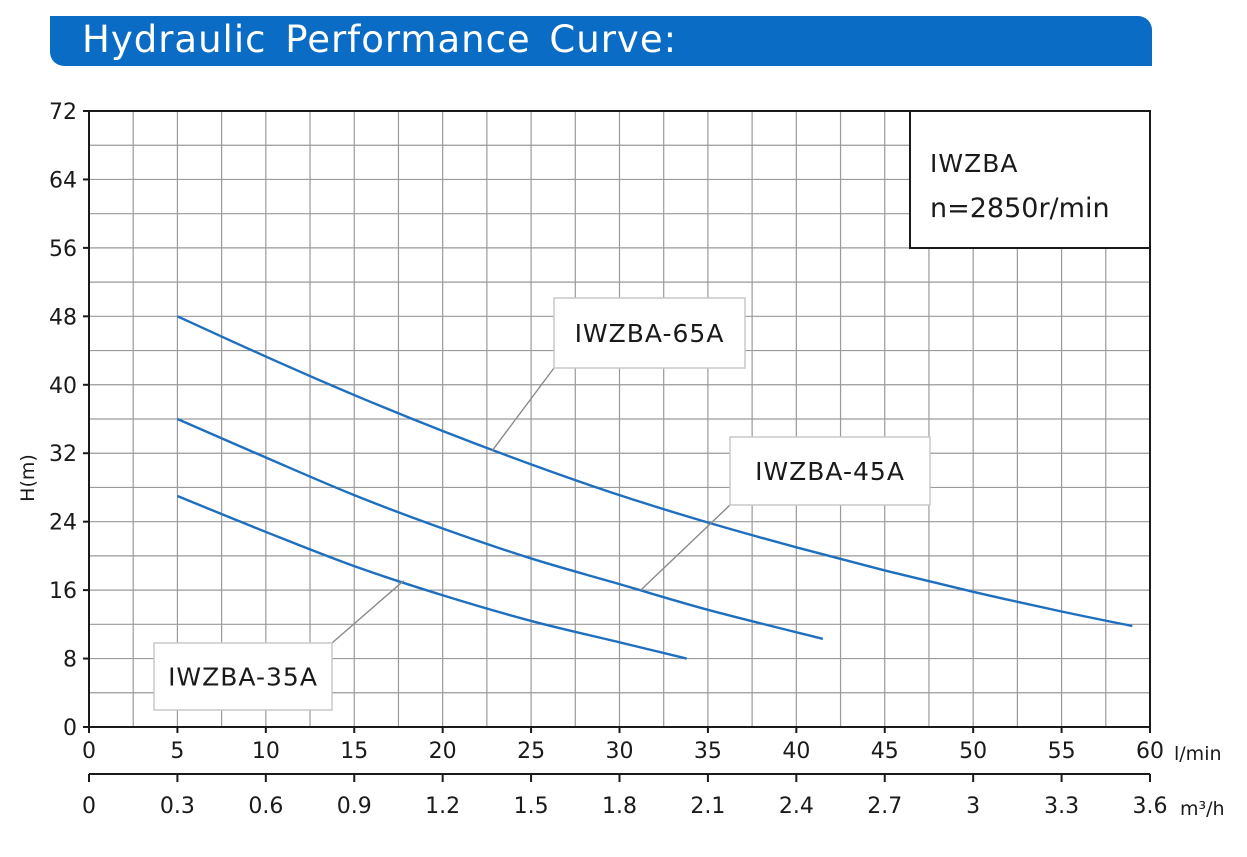 Image resolution: width=1247 pixels, height=857 pixels. Describe the element at coordinates (63, 523) in the screenshot. I see `y-tick-label: 24` at that location.